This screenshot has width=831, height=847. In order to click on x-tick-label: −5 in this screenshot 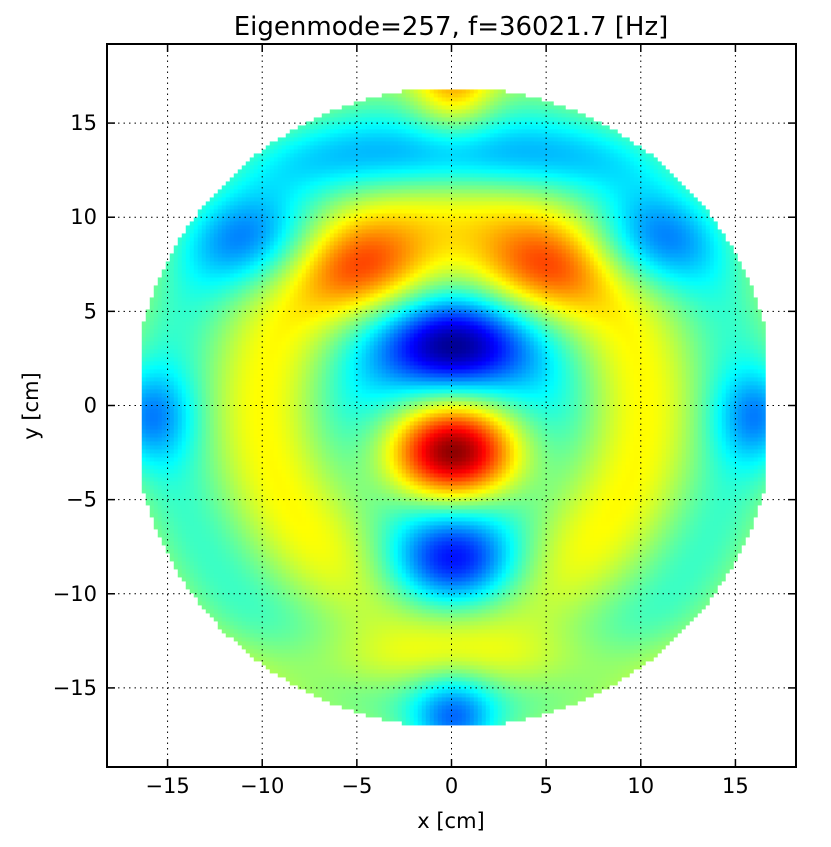, I will do `click(356, 786)`.